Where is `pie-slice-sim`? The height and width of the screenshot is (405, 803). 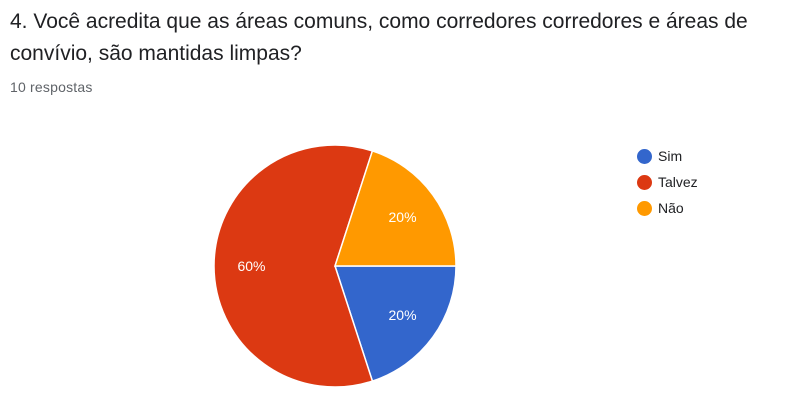 pie-slice-sim is located at coordinates (395, 324).